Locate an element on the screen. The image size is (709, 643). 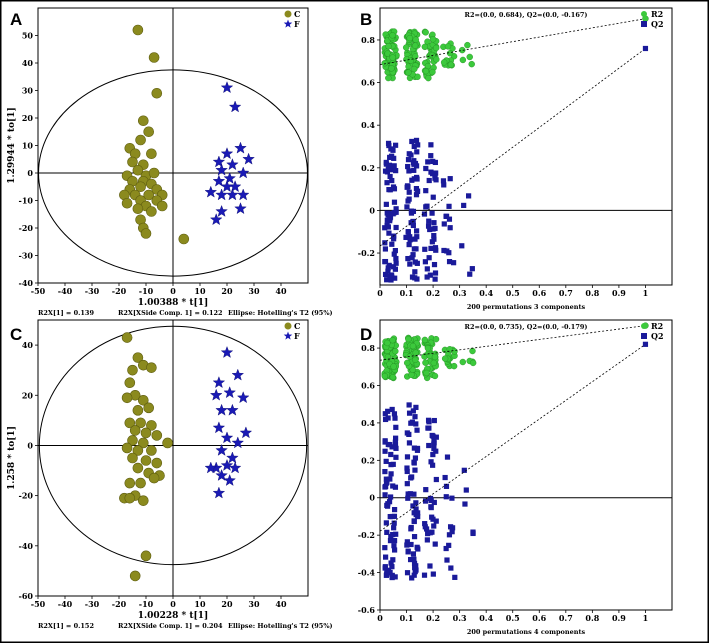
chart-a-xlabel: 1.00388 * t[1] is located at coordinates (173, 303).